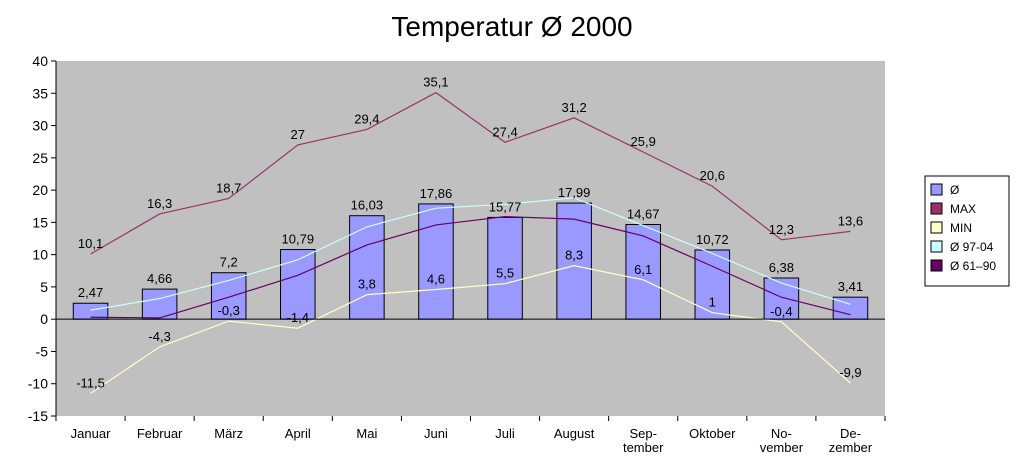 The height and width of the screenshot is (469, 1030). Describe the element at coordinates (40, 255) in the screenshot. I see `y-tick-label: 10` at that location.